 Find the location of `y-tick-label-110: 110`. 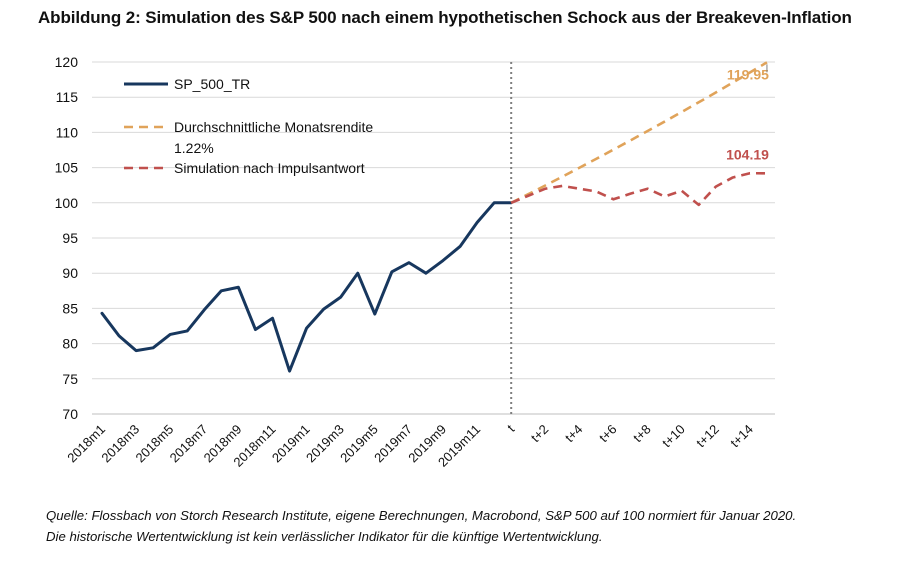

y-tick-label-110: 110 is located at coordinates (67, 132).